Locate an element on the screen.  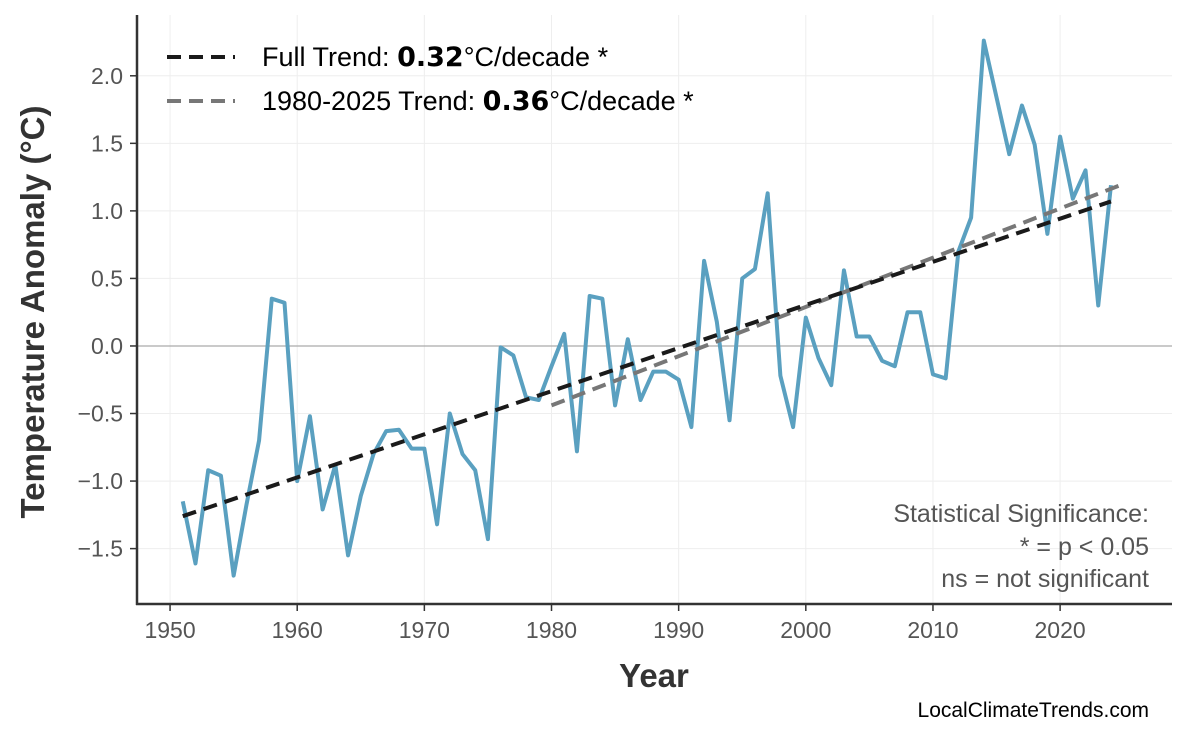
y-tick-label: 0.5 is located at coordinates (107, 278).